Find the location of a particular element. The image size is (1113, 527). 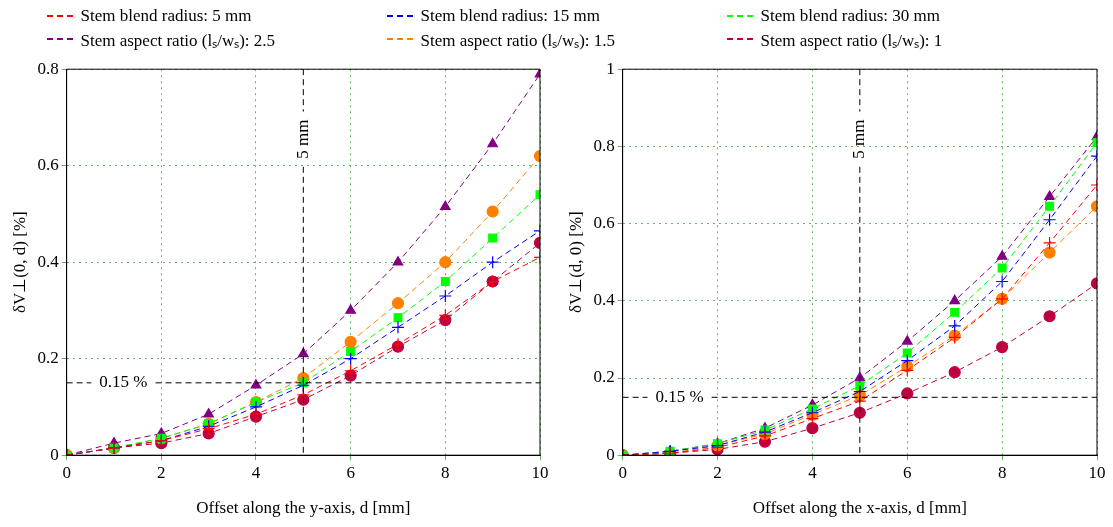

y-axis-title: δV⊥(0, d) [%] is located at coordinates (19, 262).